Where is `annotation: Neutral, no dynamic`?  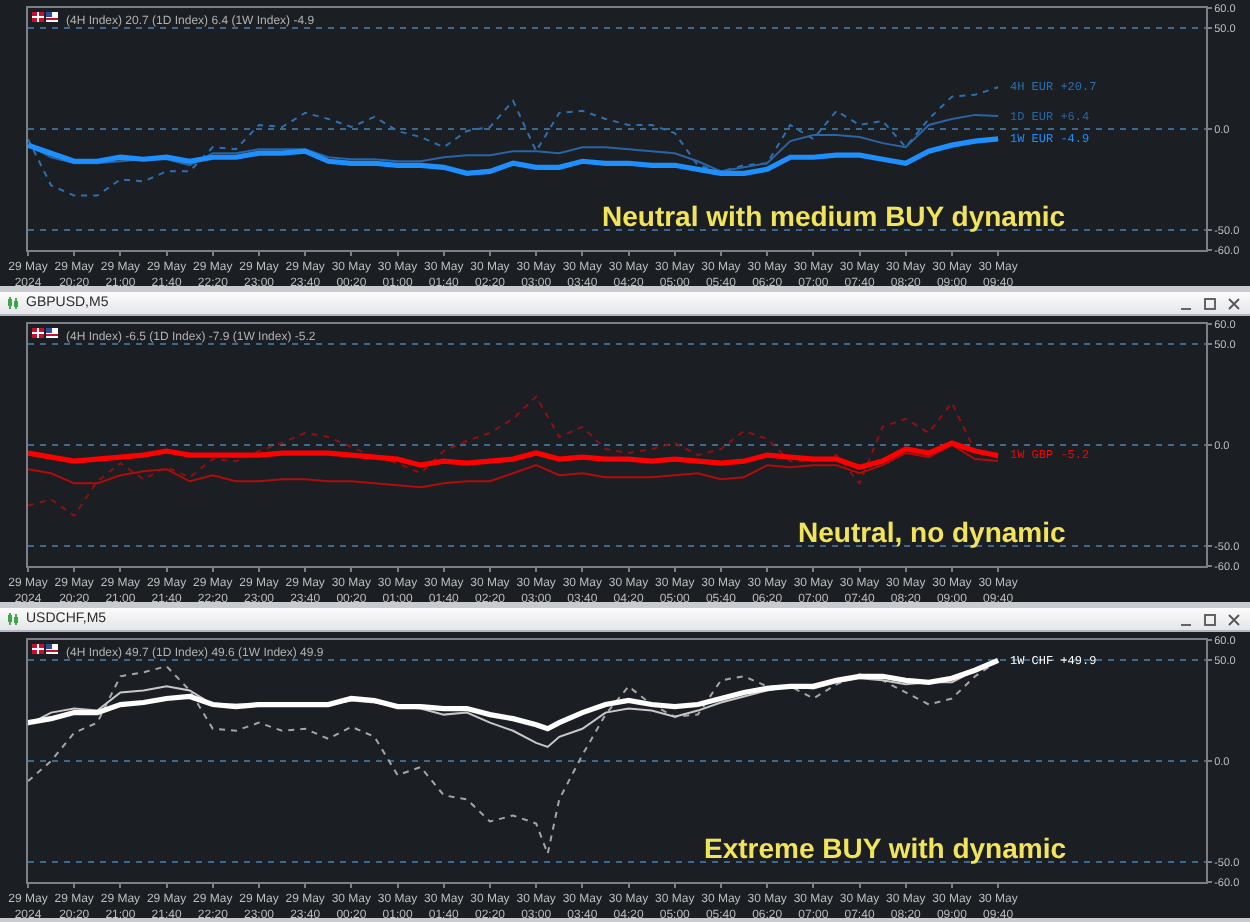 annotation: Neutral, no dynamic is located at coordinates (932, 532).